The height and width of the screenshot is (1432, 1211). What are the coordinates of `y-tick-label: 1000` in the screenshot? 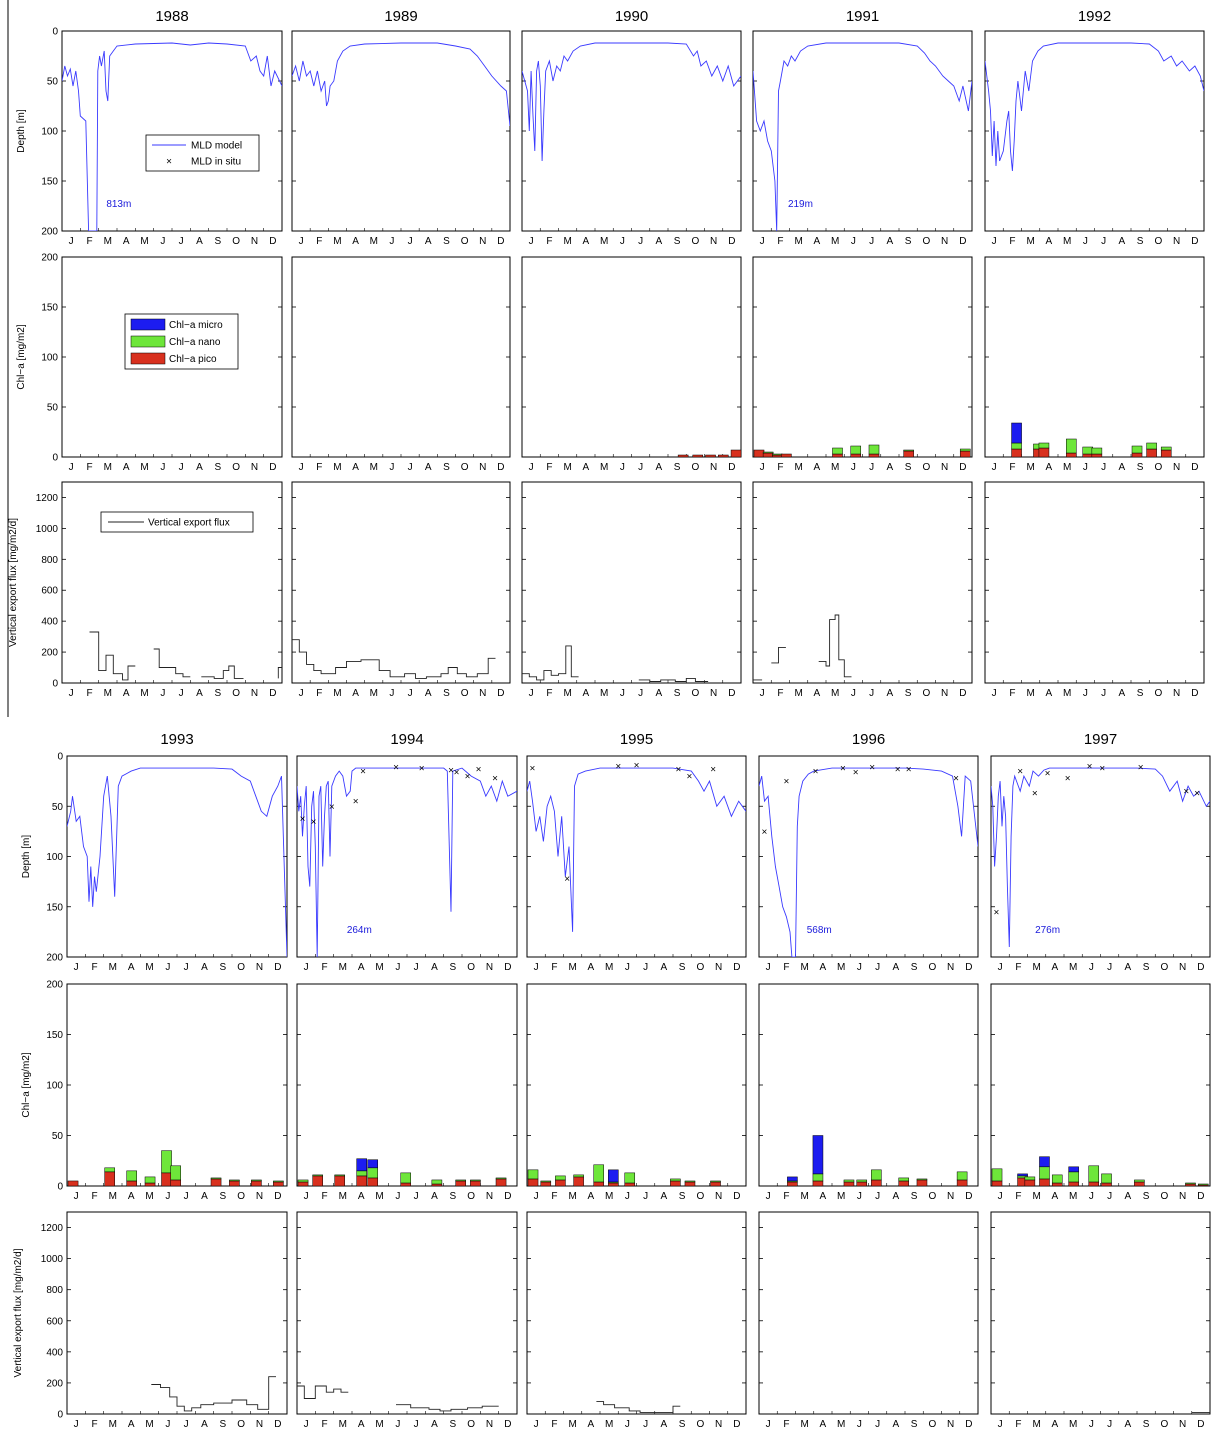 It's located at (47, 529).